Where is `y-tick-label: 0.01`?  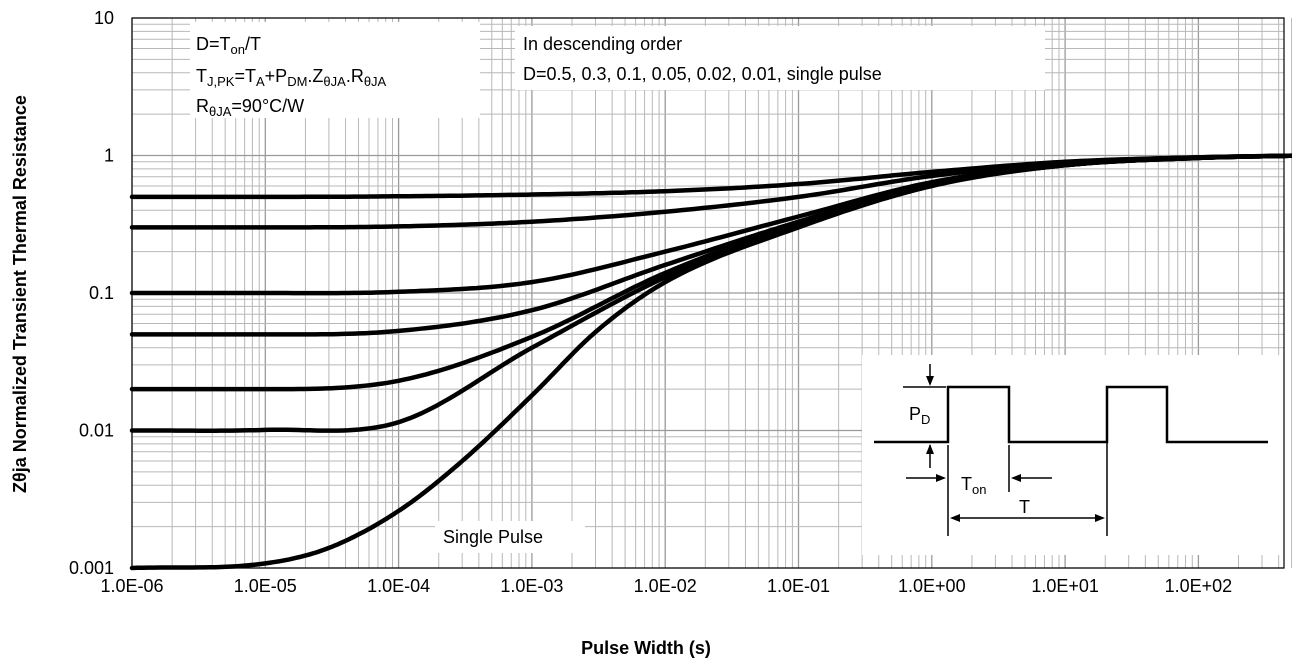
y-tick-label: 0.01 is located at coordinates (96, 431).